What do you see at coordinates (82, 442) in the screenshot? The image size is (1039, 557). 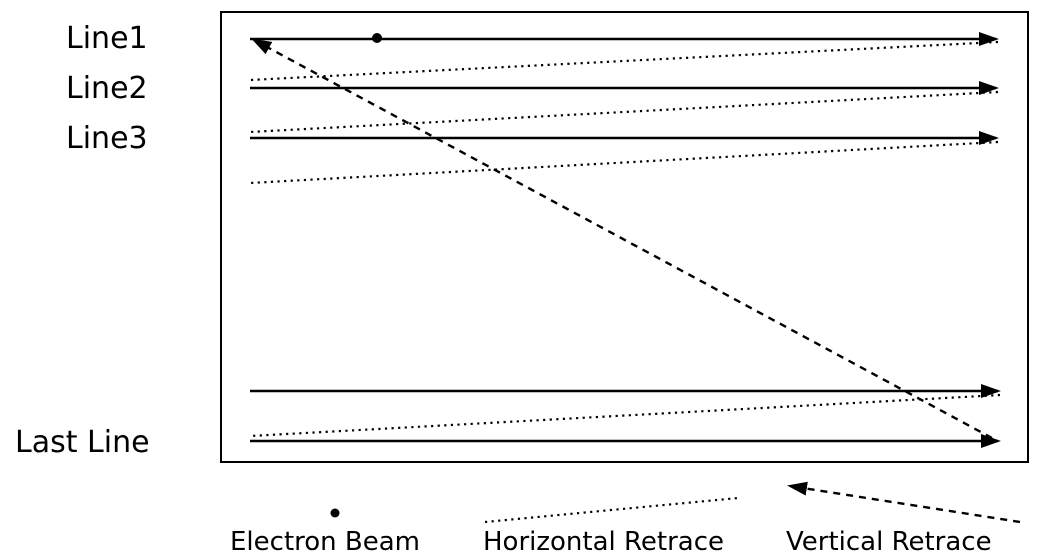 I see `row-label-last-line: Last Line` at bounding box center [82, 442].